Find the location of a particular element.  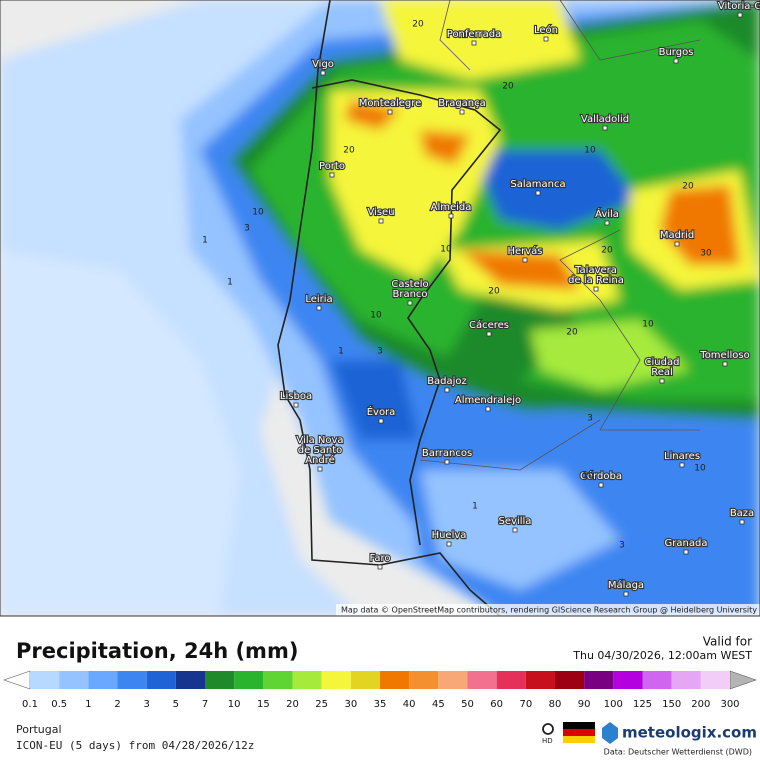

city-label: Branco is located at coordinates (409, 294).